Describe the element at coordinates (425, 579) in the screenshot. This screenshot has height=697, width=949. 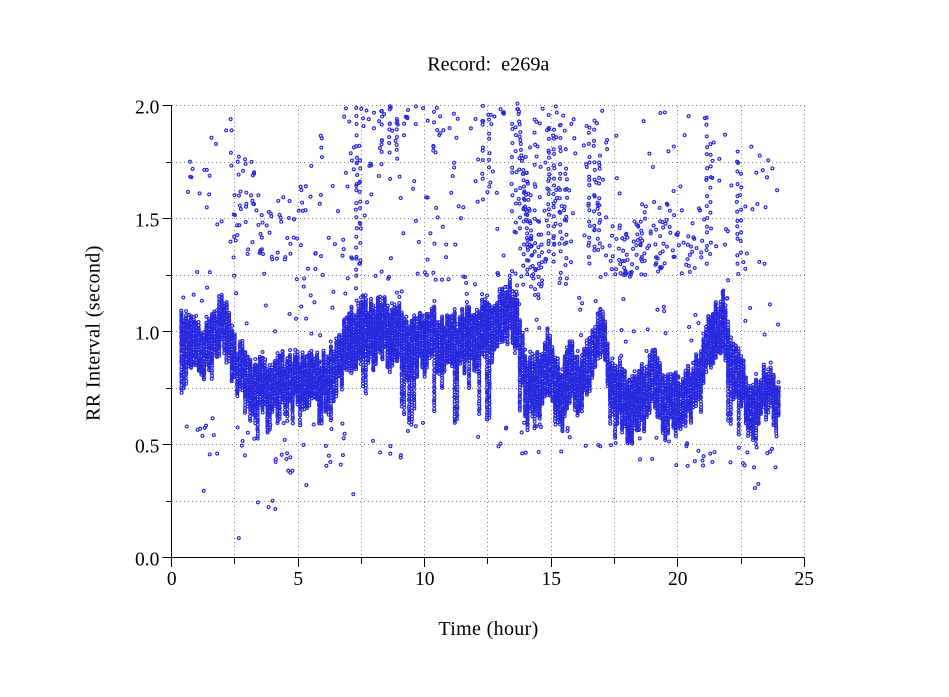
I see `svg-text: 10` at that location.